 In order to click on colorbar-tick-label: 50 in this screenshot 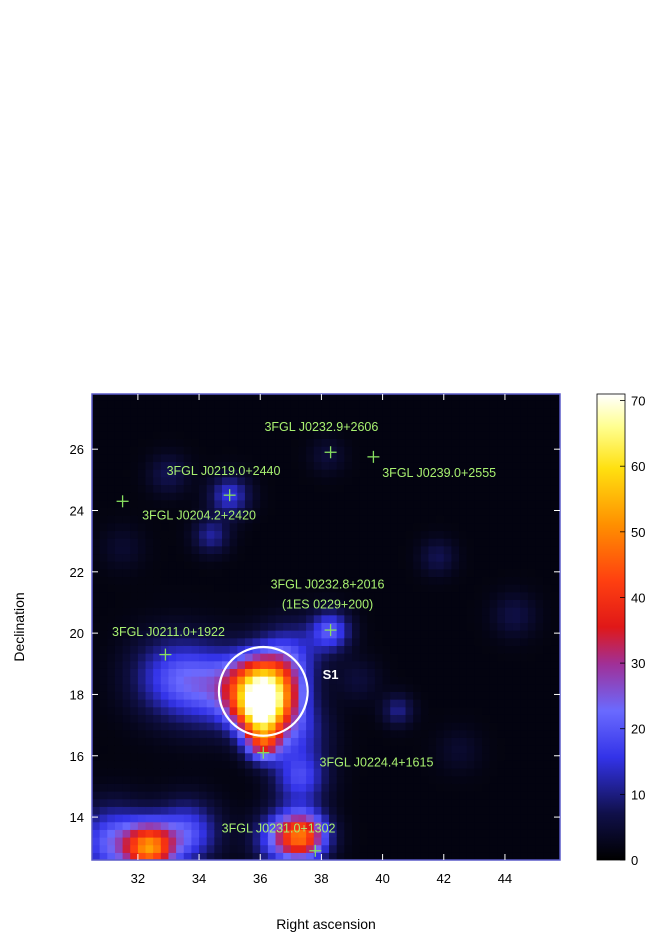, I will do `click(638, 532)`.